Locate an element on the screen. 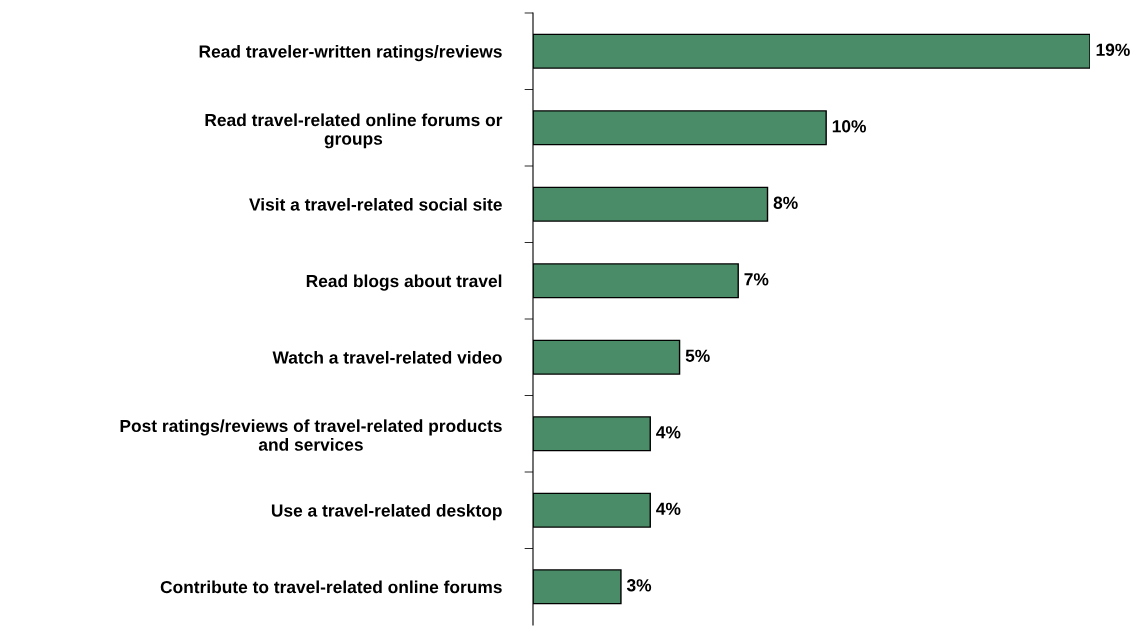 The height and width of the screenshot is (626, 1140). data-label: 8% is located at coordinates (785, 202).